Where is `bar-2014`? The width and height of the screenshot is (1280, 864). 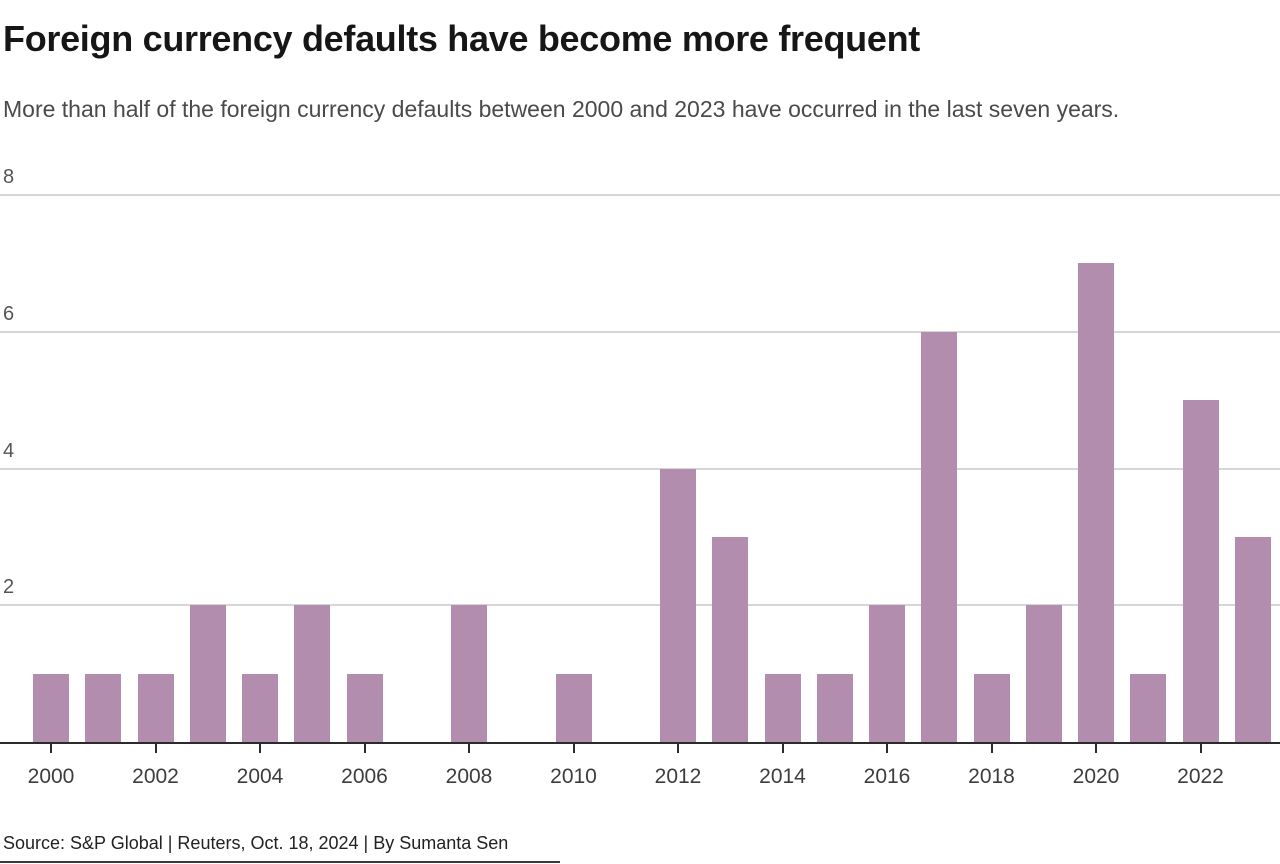
bar-2014 is located at coordinates (782, 707).